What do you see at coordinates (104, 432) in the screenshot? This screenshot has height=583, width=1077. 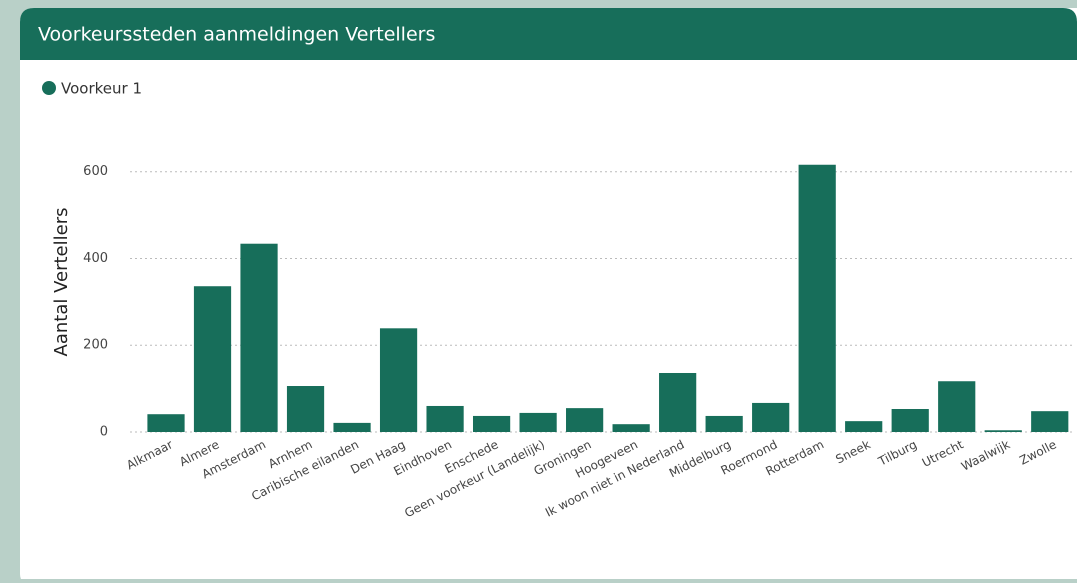 I see `y-tick-label: 0` at bounding box center [104, 432].